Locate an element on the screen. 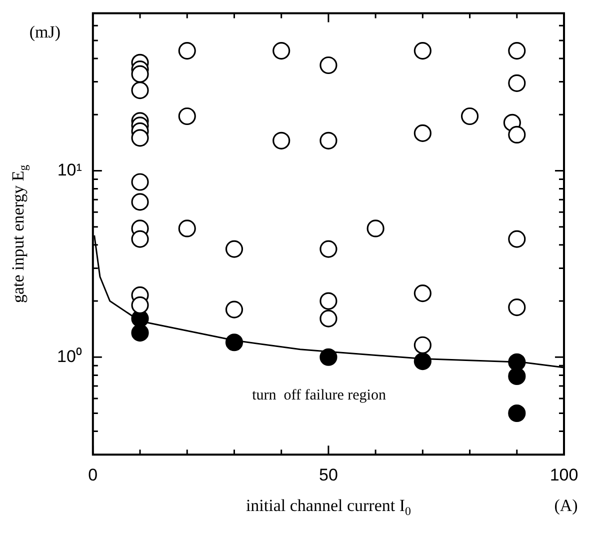  y-tick-label: 10⁰ is located at coordinates (69, 356).